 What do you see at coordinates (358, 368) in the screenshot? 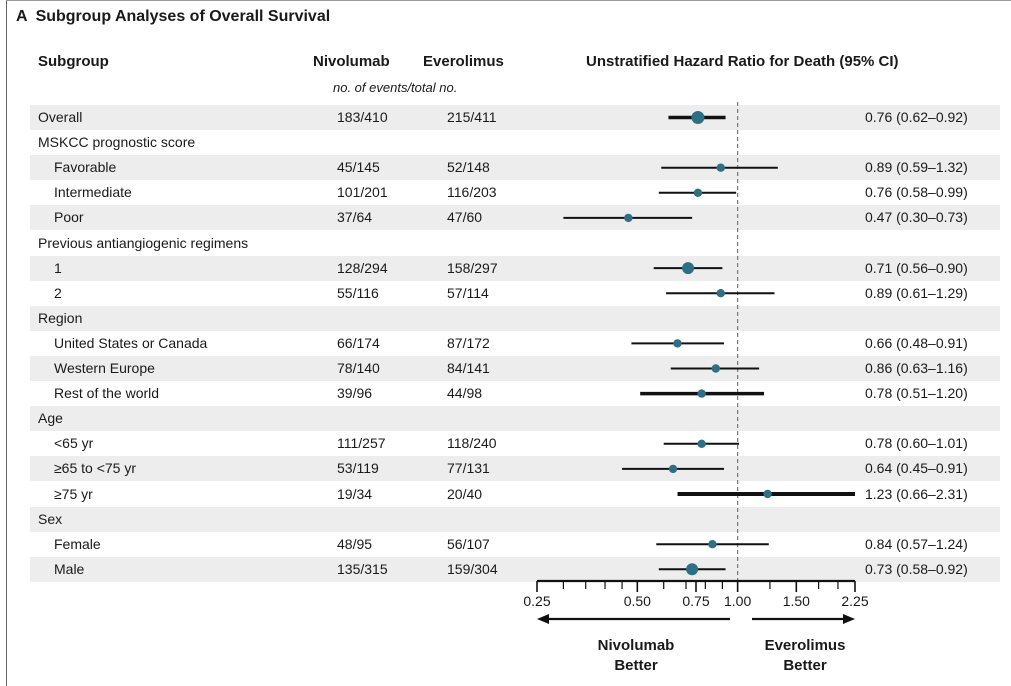
I see `nivolumab-events: 78/140` at bounding box center [358, 368].